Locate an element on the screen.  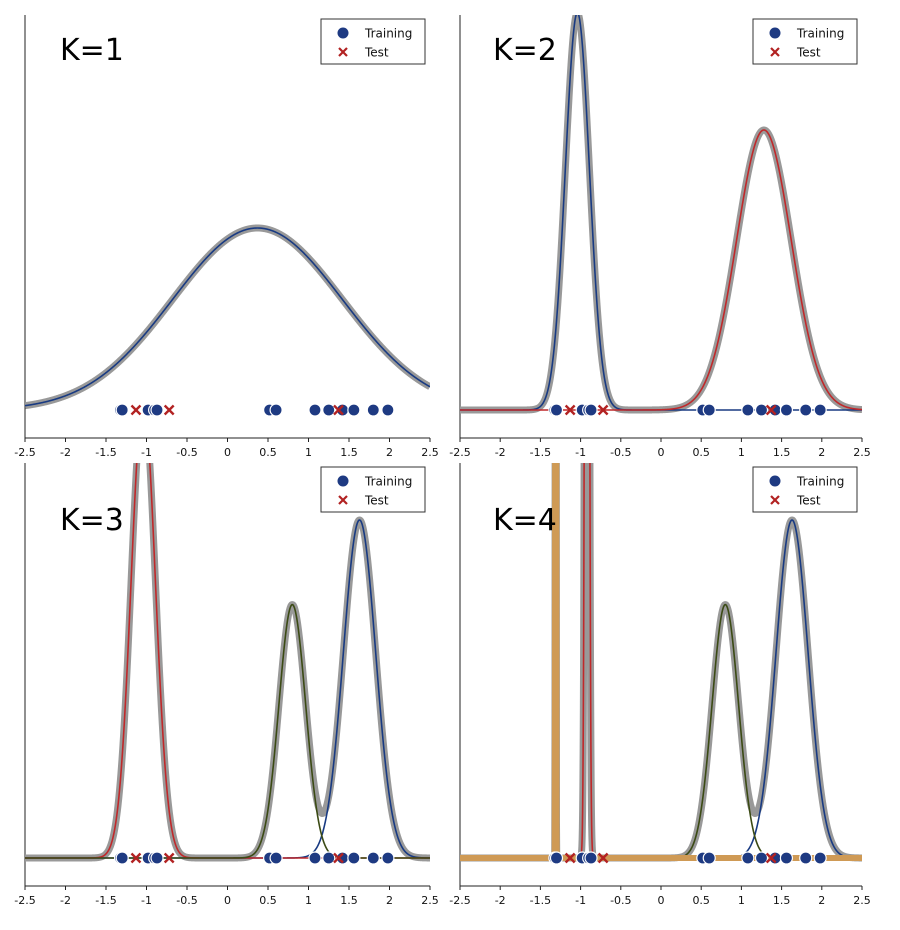
x-tick-label: -1 is located at coordinates (580, 452).